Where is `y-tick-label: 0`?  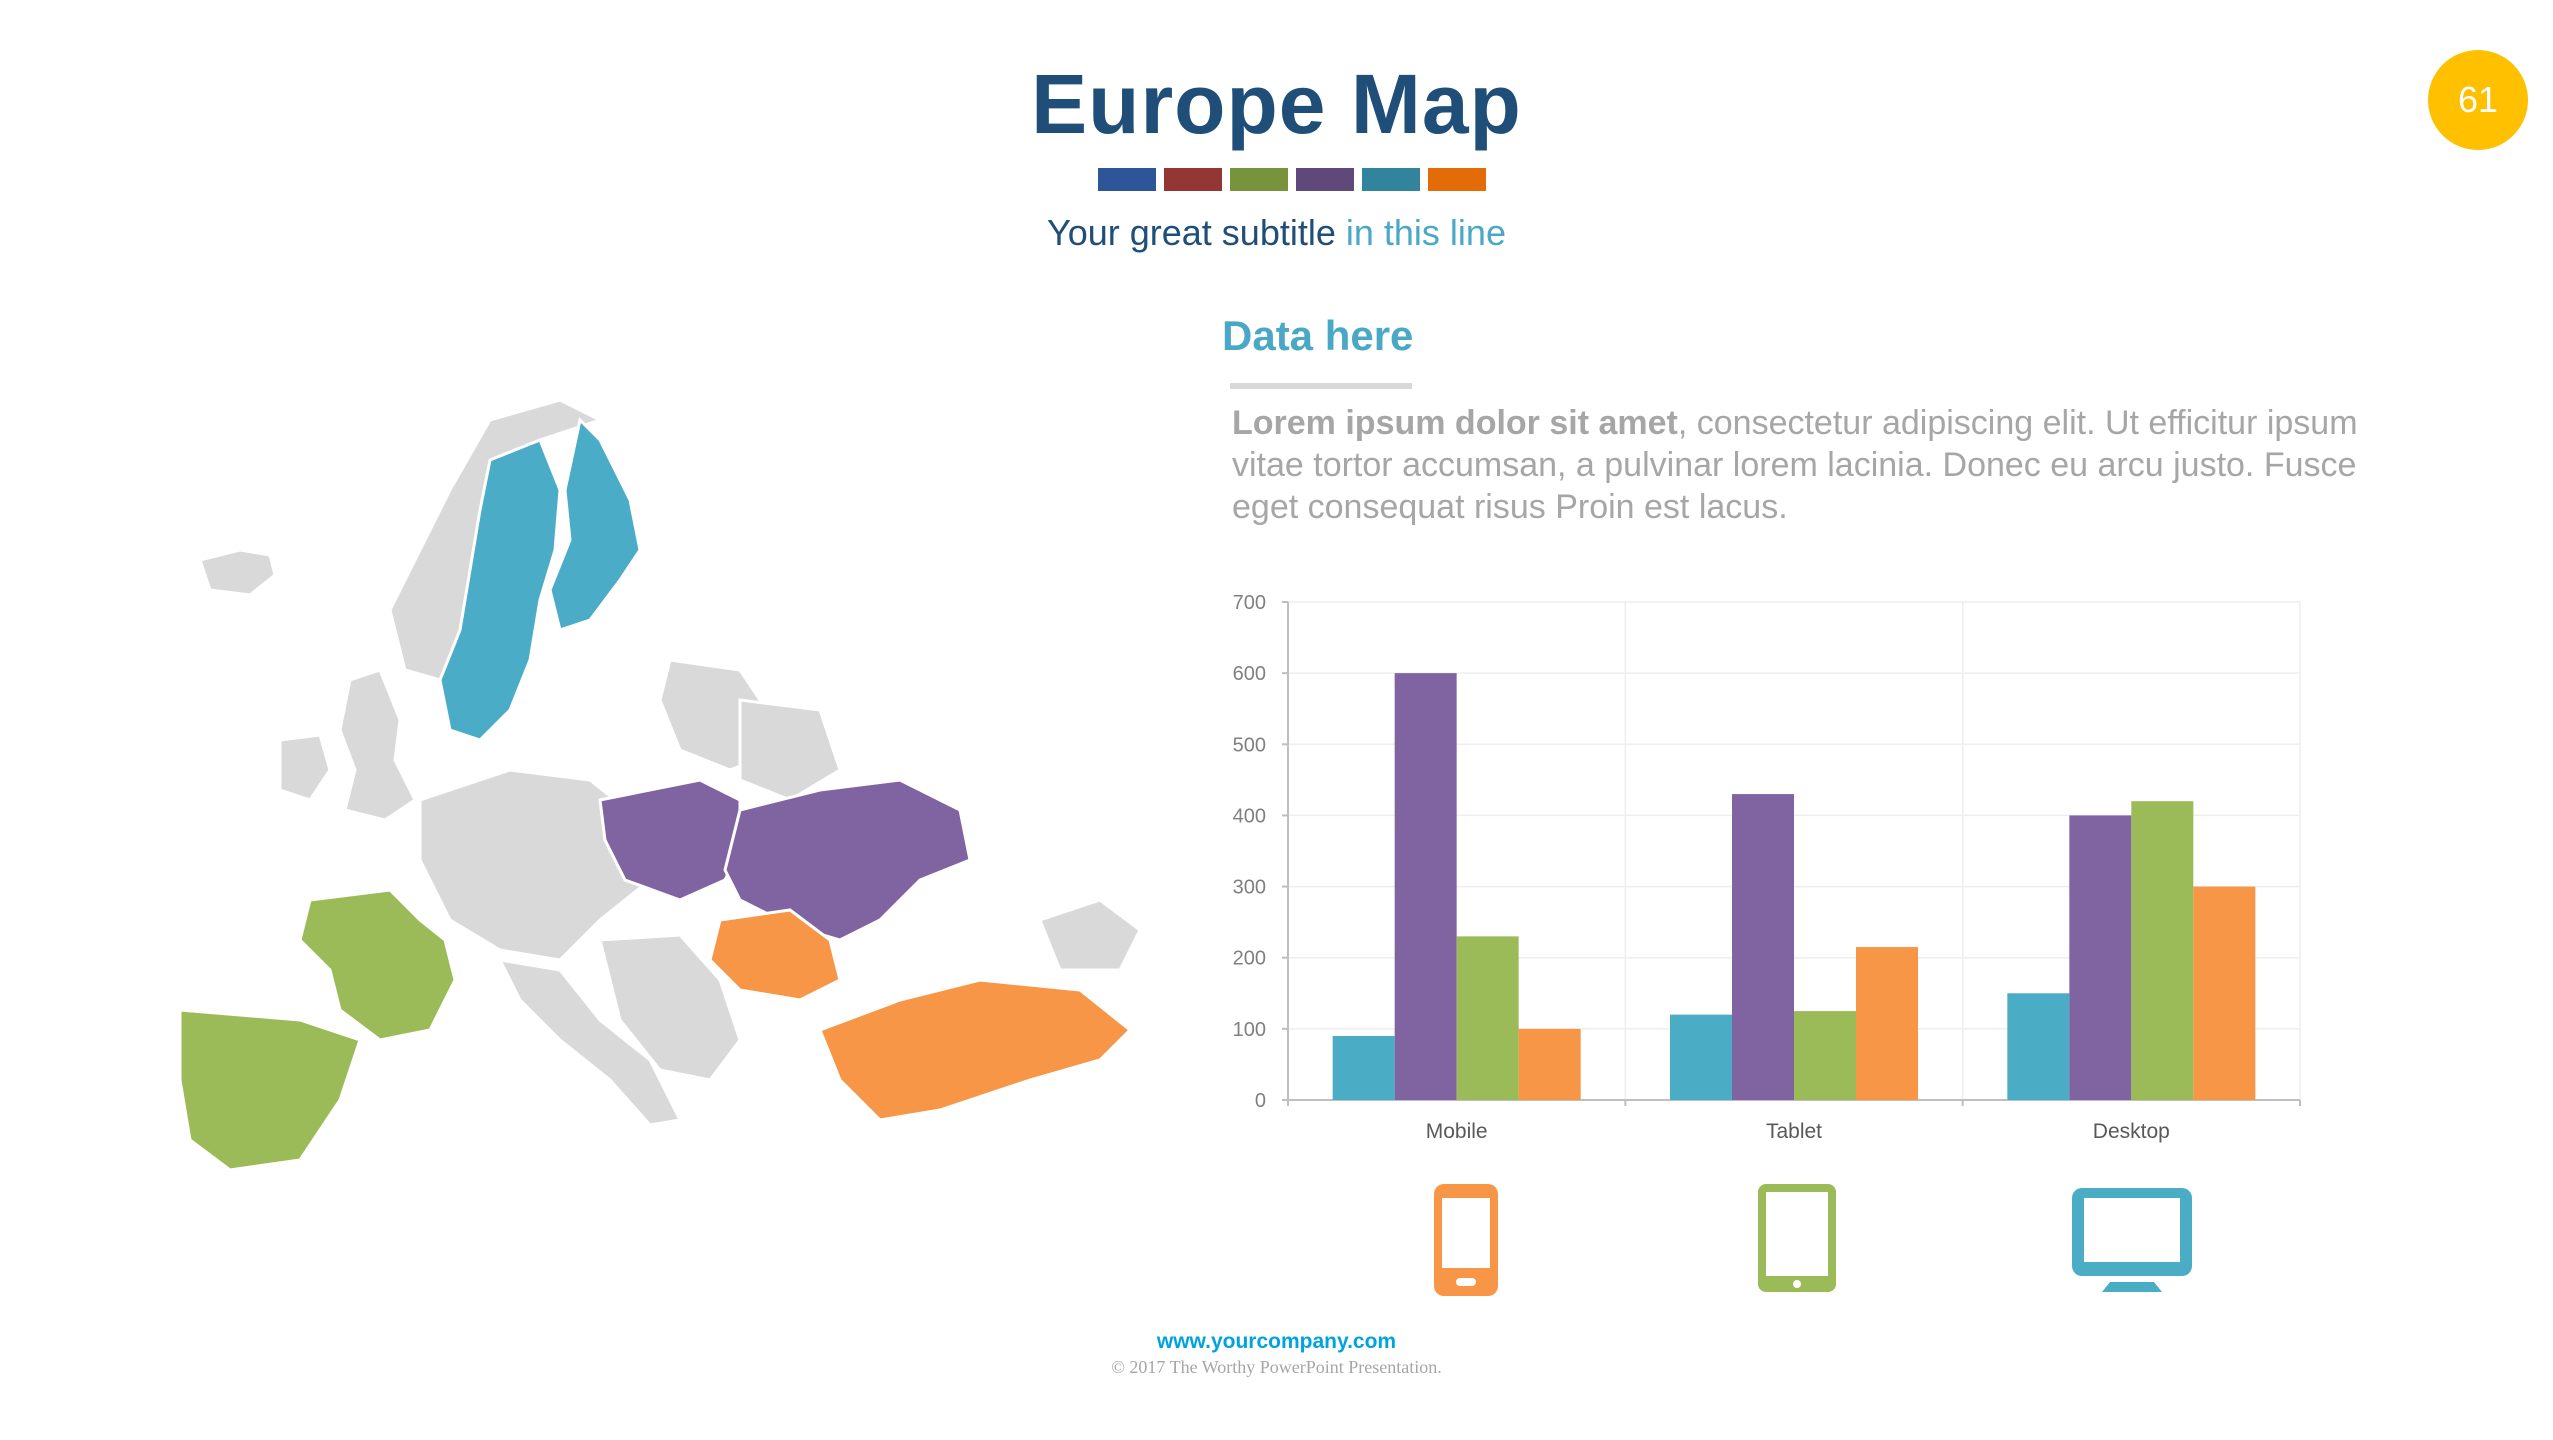 y-tick-label: 0 is located at coordinates (1260, 1101).